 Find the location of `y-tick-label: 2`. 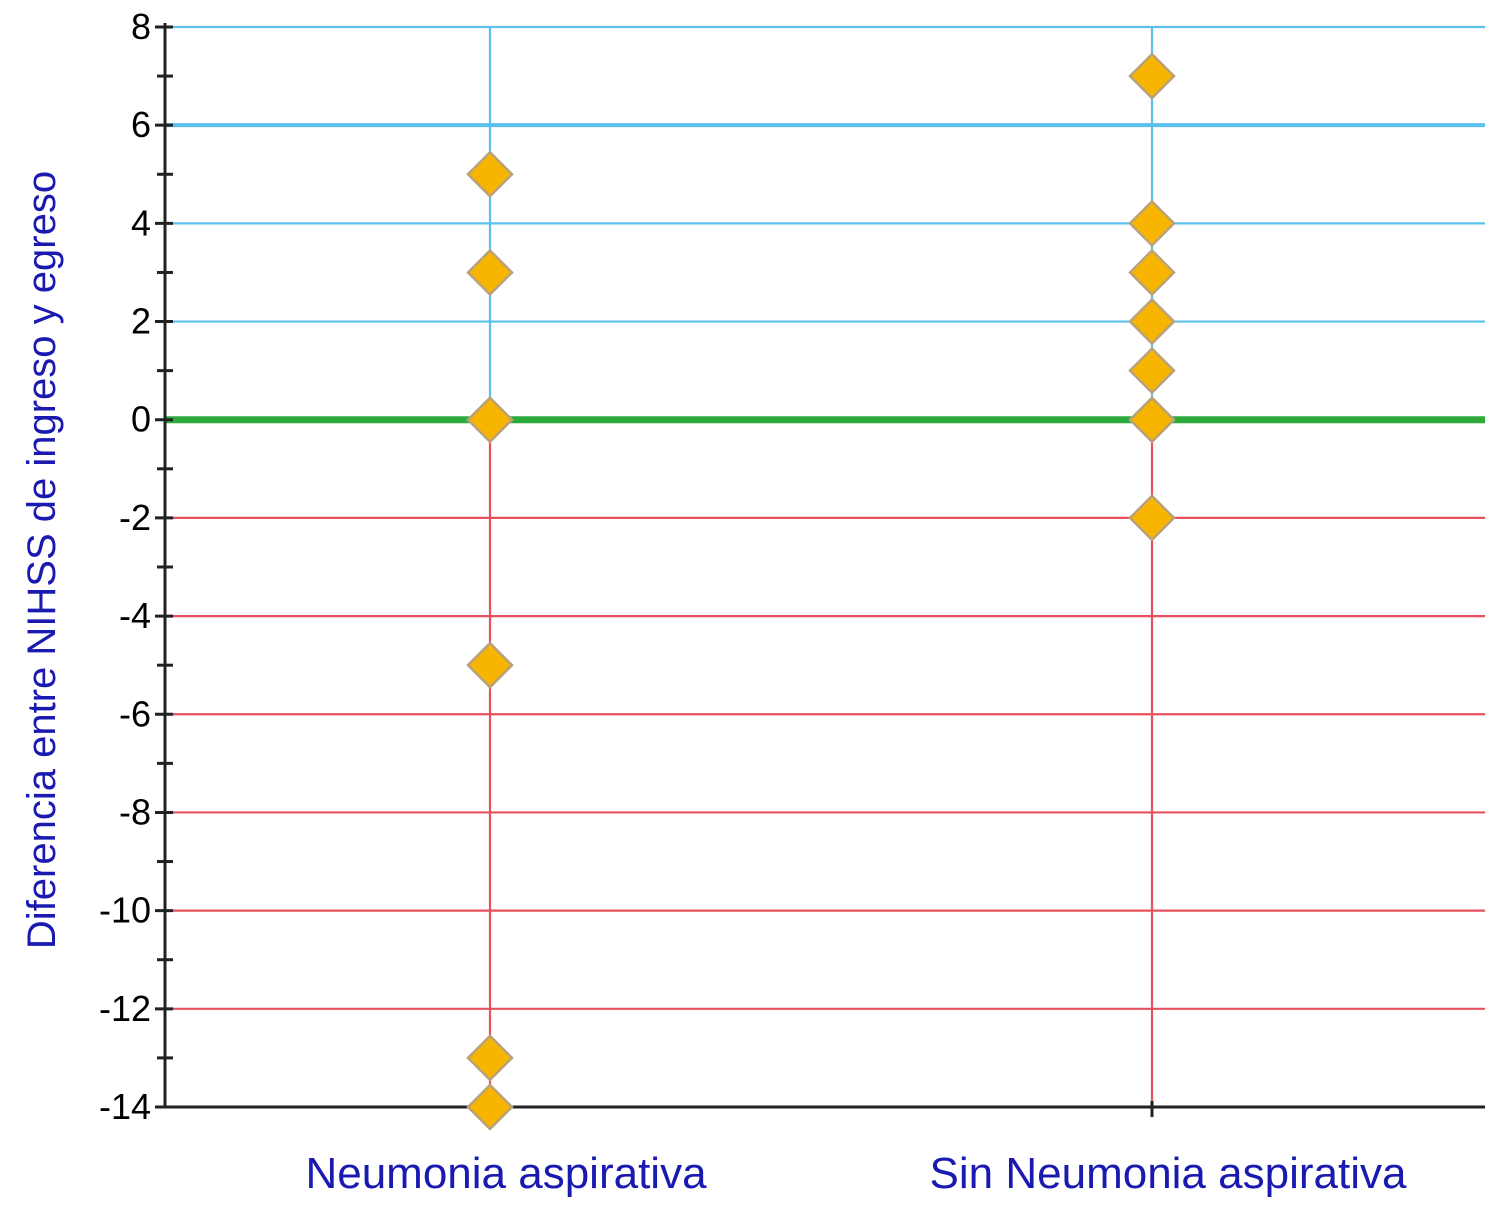

y-tick-label: 2 is located at coordinates (141, 321).